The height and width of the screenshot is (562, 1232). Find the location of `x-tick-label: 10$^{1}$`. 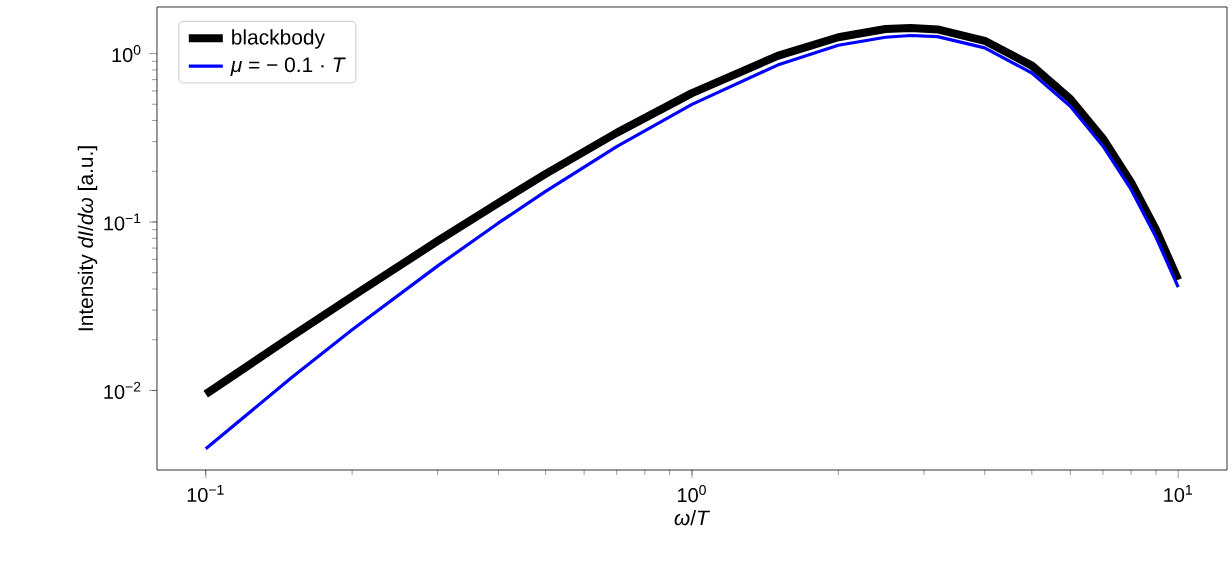

x-tick-label: 10$^{1}$ is located at coordinates (1178, 494).